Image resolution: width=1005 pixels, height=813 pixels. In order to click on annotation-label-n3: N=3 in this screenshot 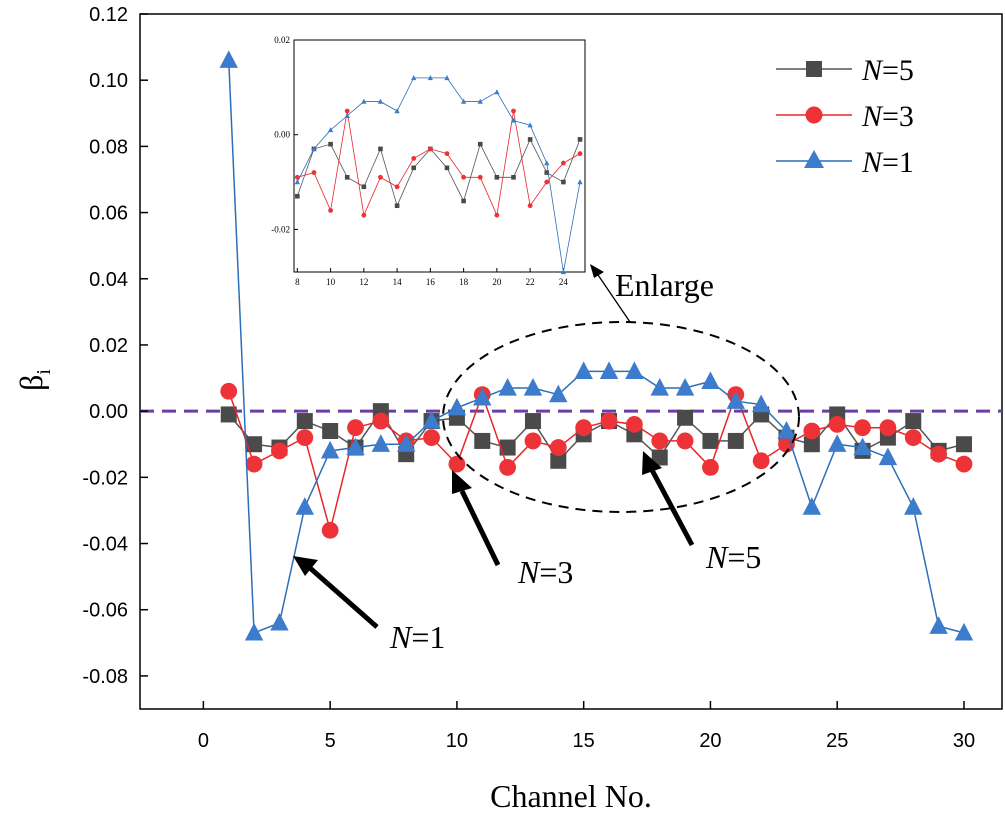, I will do `click(545, 572)`.